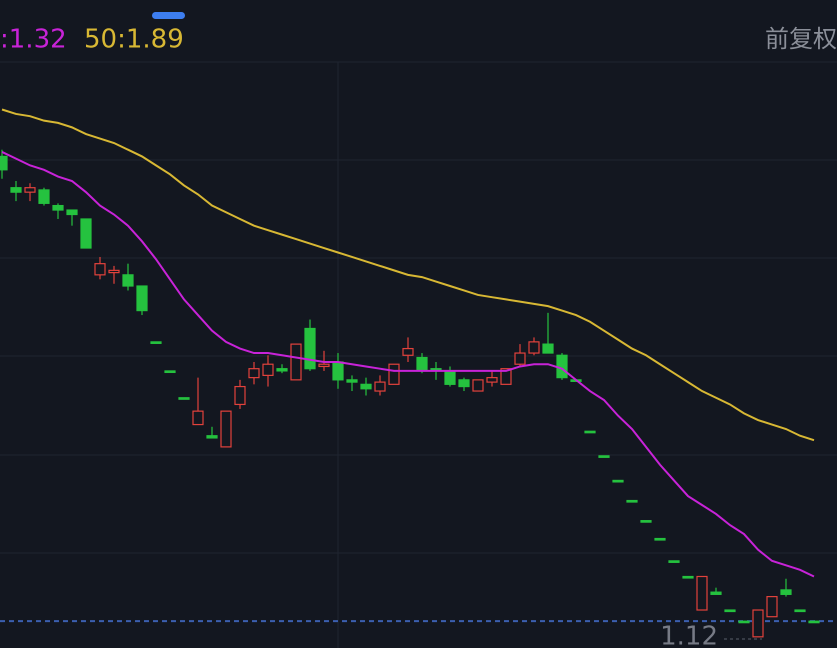 This screenshot has width=837, height=648. I want to click on price-line-label: 1.12, so click(689, 635).